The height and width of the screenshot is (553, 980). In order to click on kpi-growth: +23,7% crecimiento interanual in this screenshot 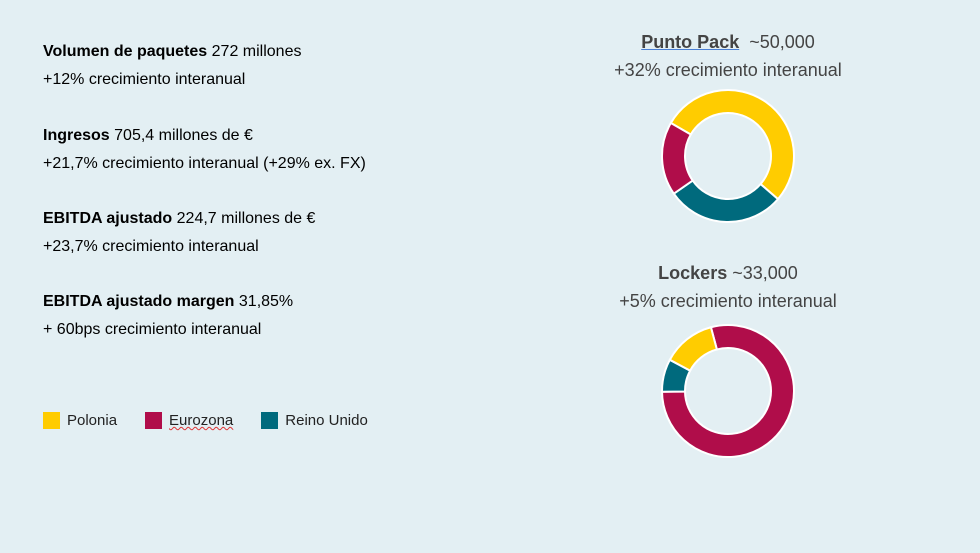, I will do `click(151, 246)`.